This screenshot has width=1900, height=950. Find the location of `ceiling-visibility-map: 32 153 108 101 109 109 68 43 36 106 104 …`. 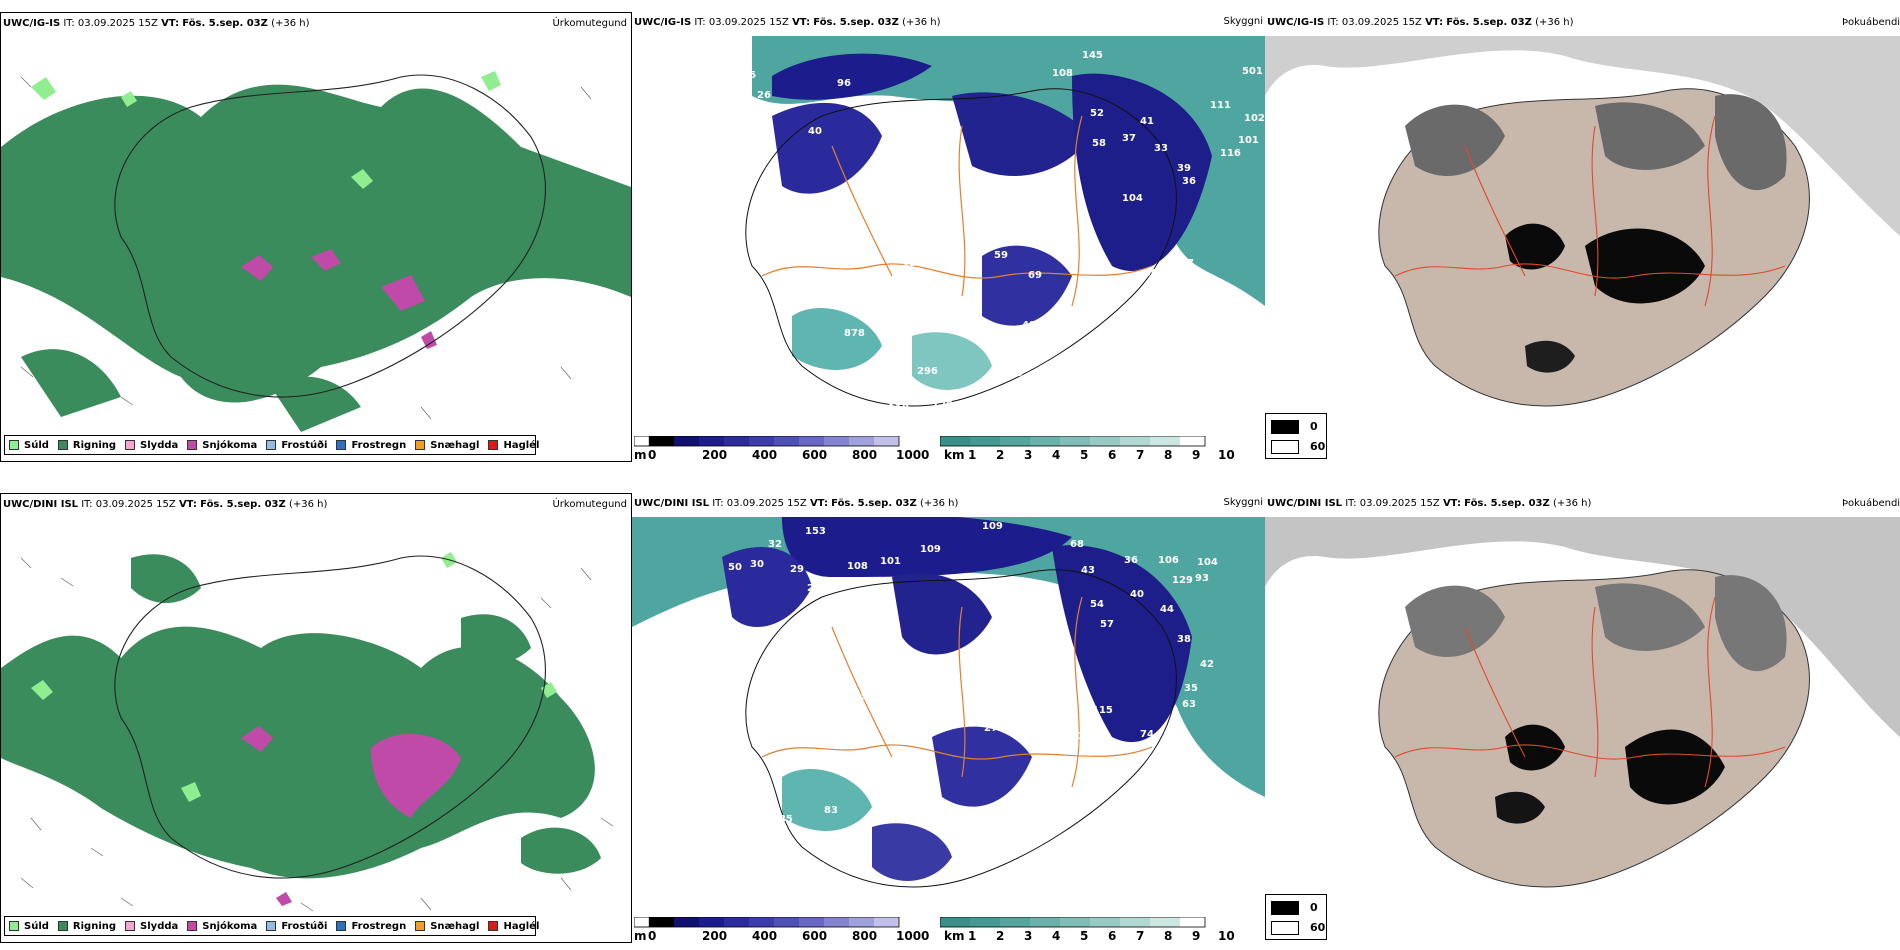

ceiling-visibility-map: 32 153 108 101 109 109 68 43 36 106 104 … is located at coordinates (948, 717).